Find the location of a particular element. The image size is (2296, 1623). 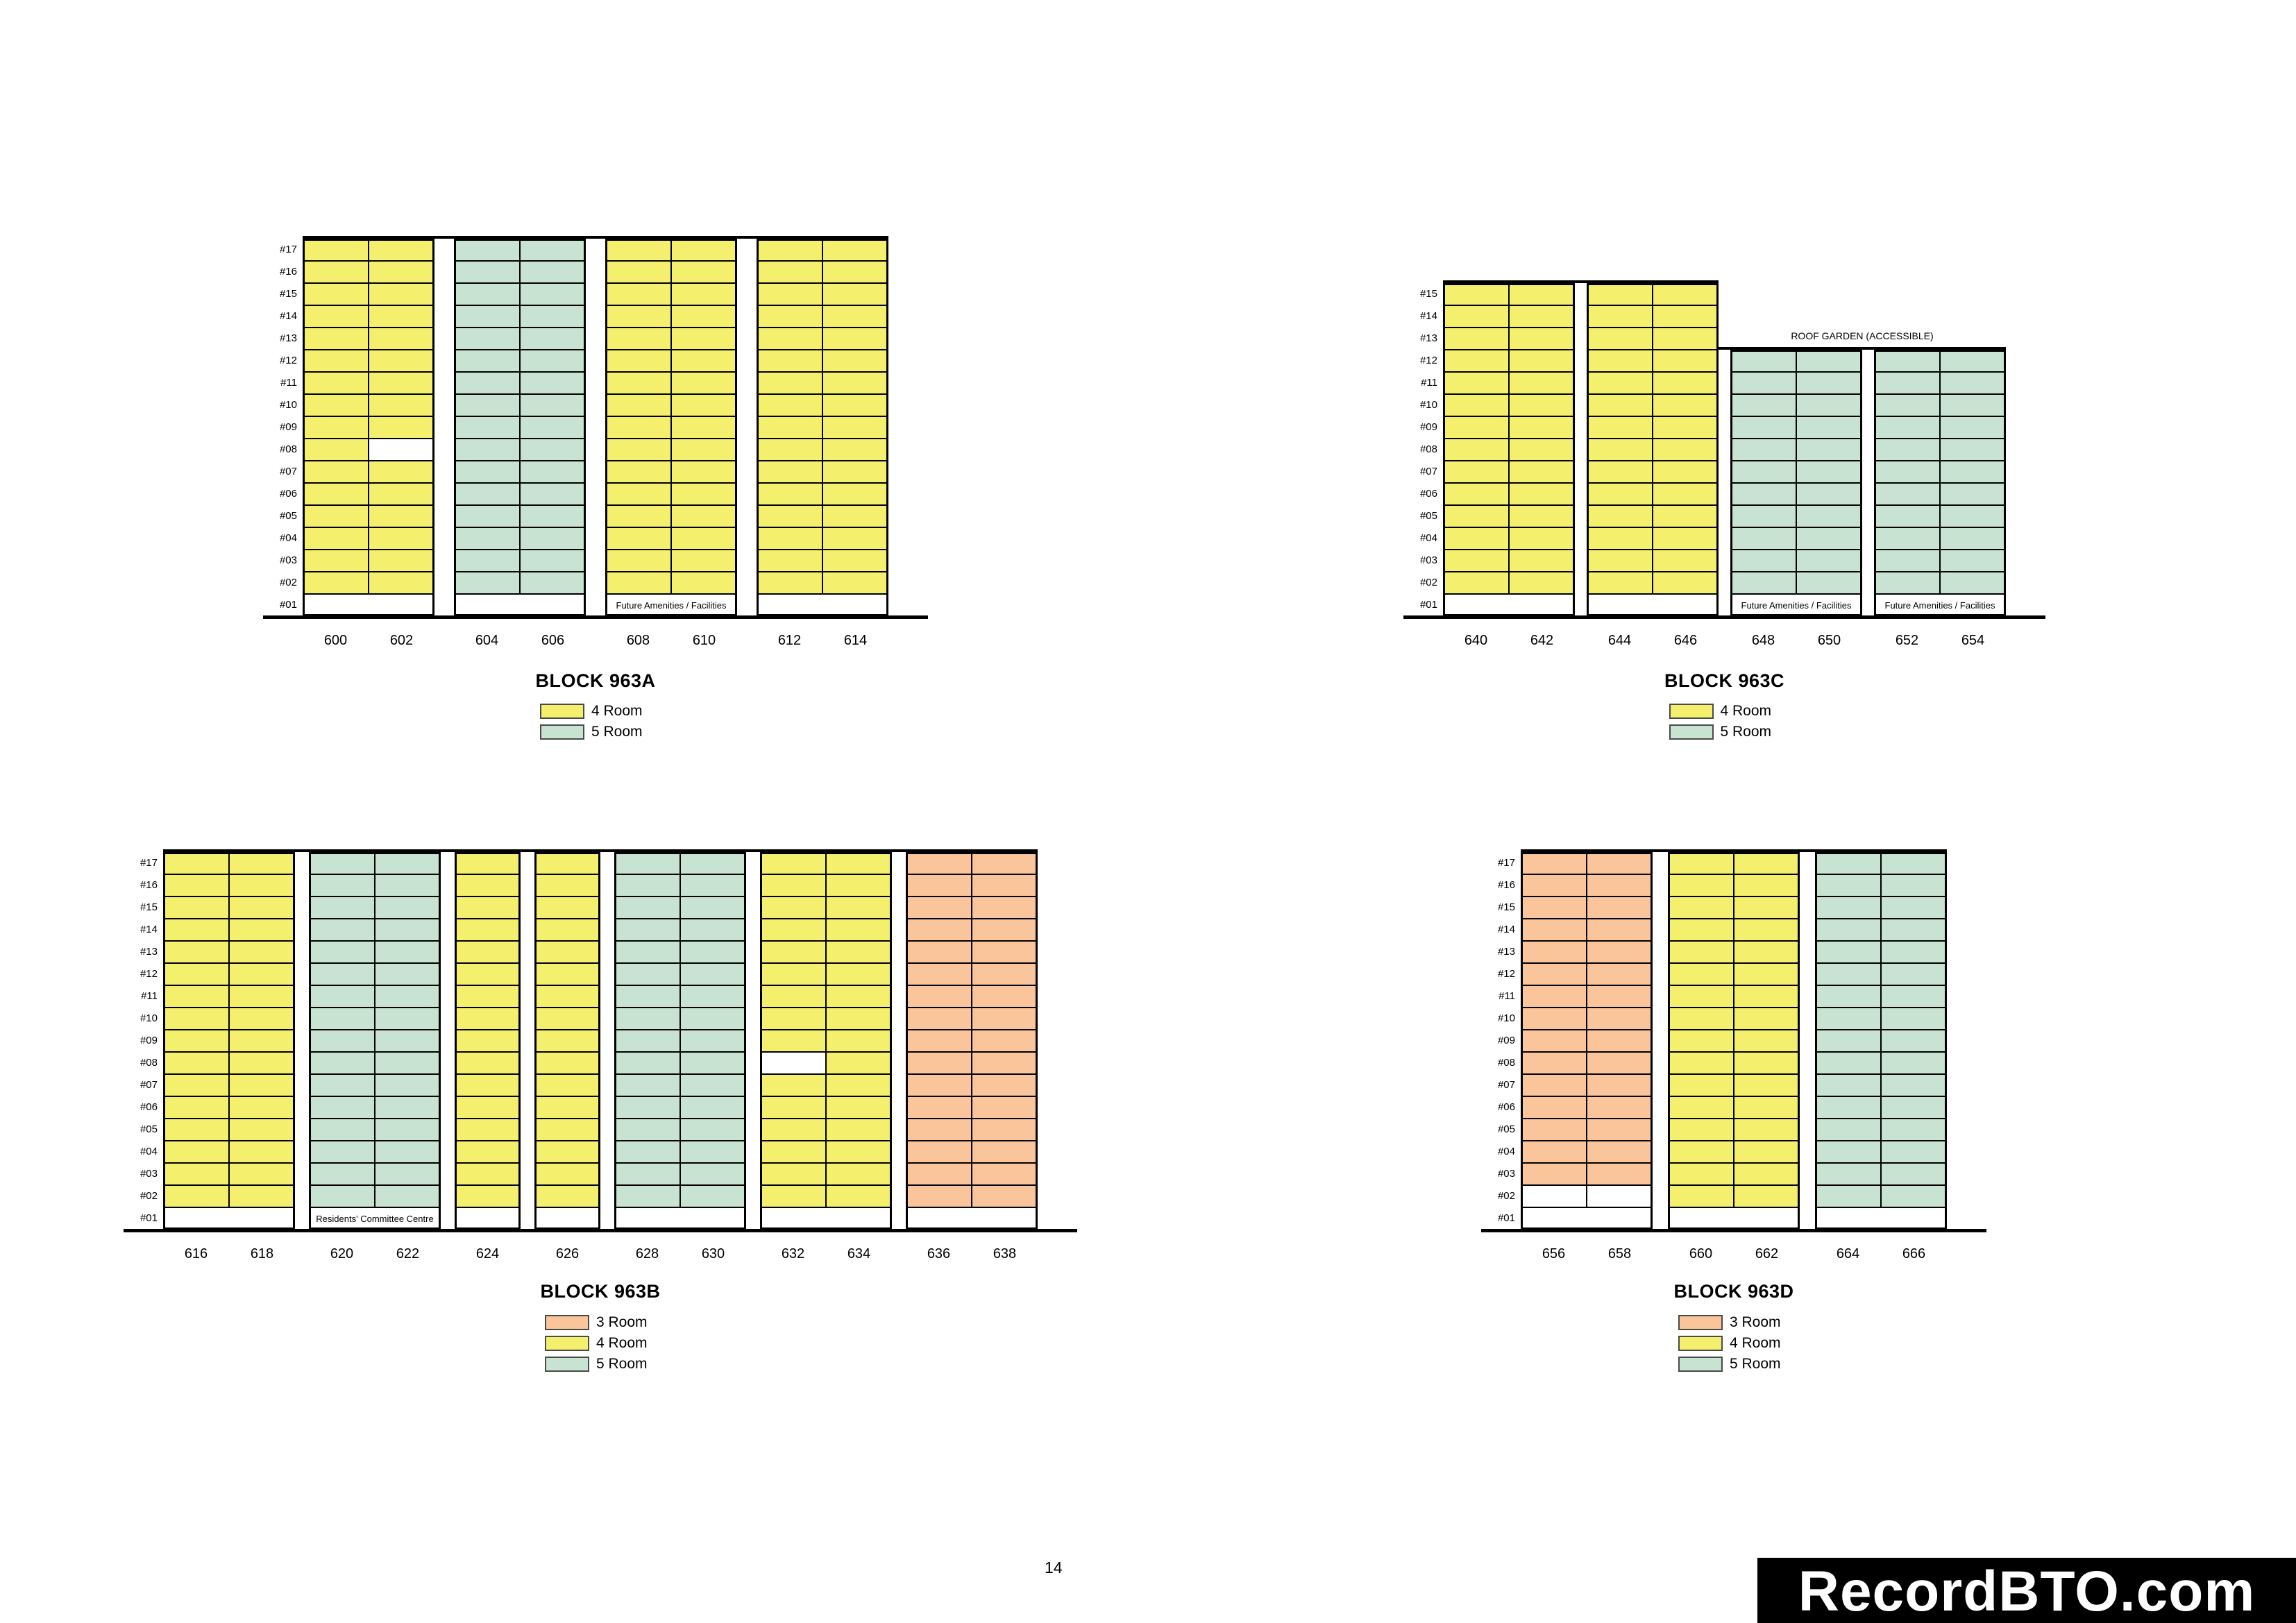

floor-label: #09 is located at coordinates (1428, 427).